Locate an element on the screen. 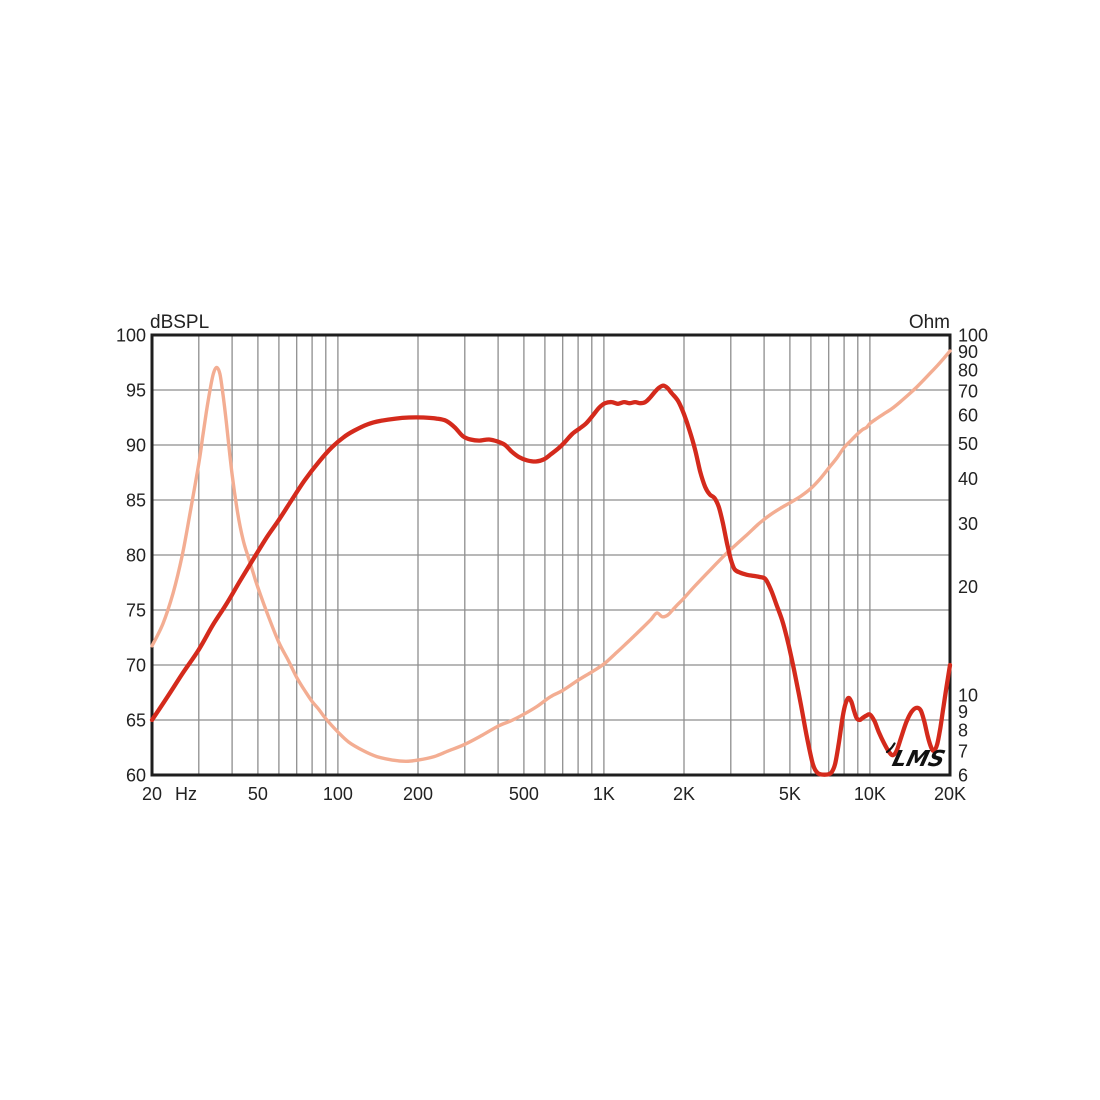  x-axis-tick-label: 20K is located at coordinates (950, 794).